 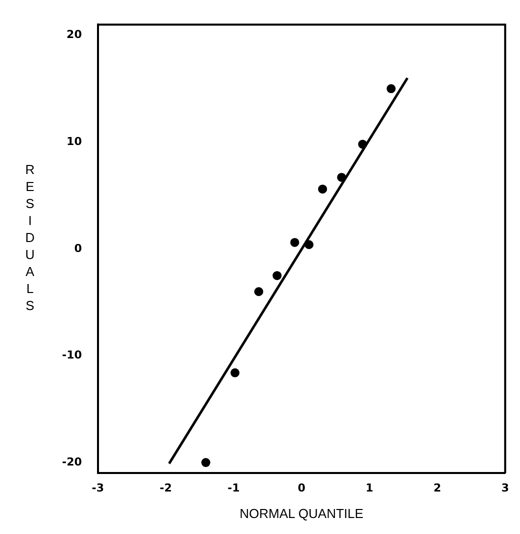 What do you see at coordinates (74, 35) in the screenshot?
I see `y-tick-label: 20` at bounding box center [74, 35].